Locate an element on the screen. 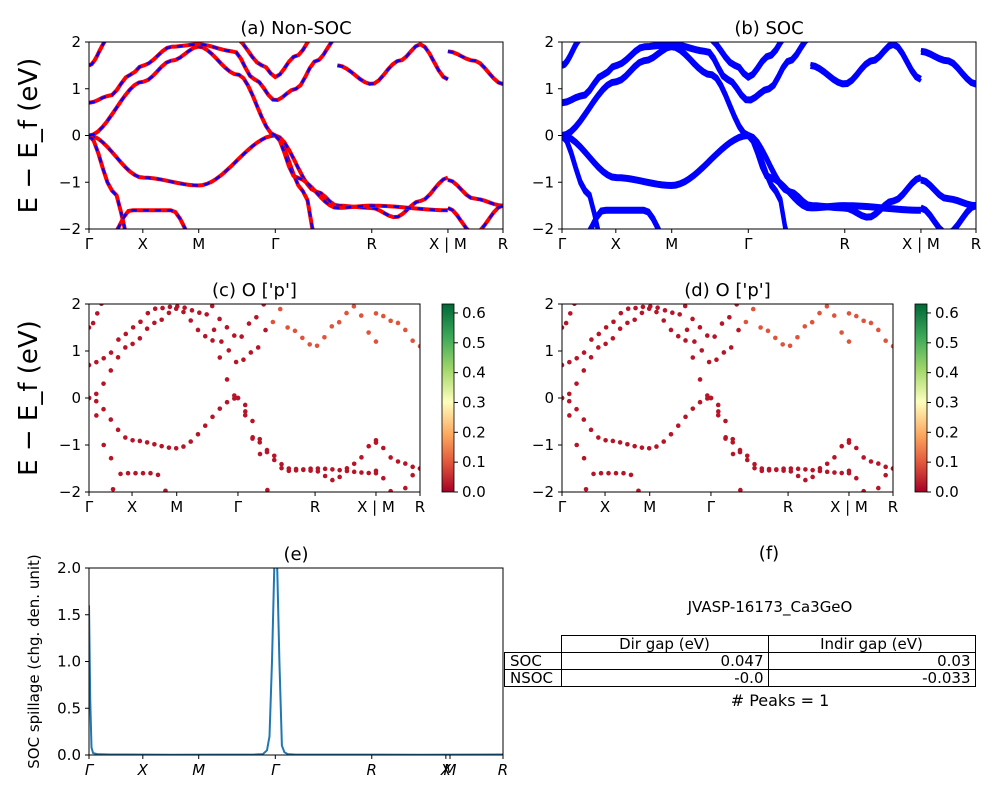 The image size is (1000, 800). x-tick-label: Γ is located at coordinates (90, 770).